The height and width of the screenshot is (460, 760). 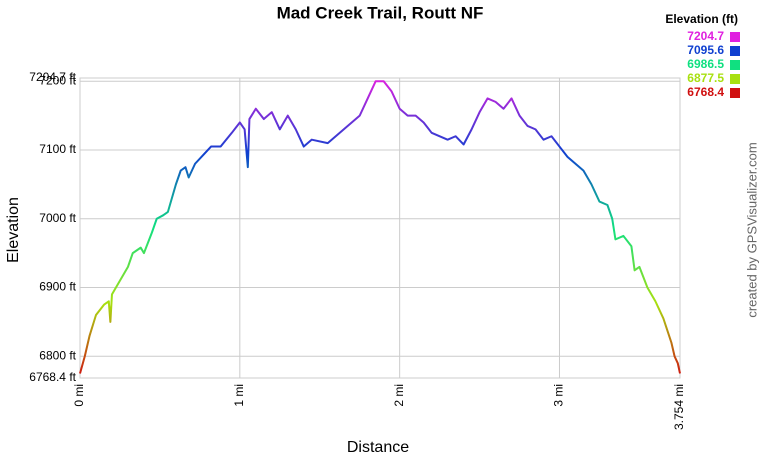 What do you see at coordinates (701, 19) in the screenshot?
I see `legend-title: Elevation (ft)` at bounding box center [701, 19].